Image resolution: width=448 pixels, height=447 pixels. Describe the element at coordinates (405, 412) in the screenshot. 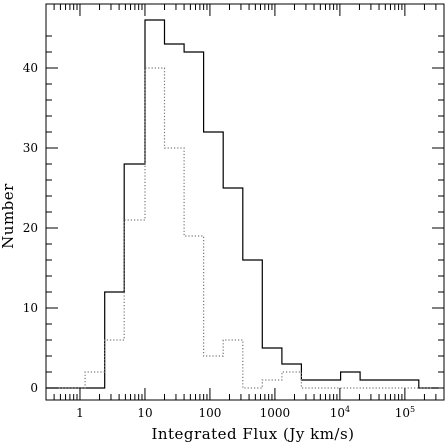

I see `x-tick-label: 10⁵` at that location.